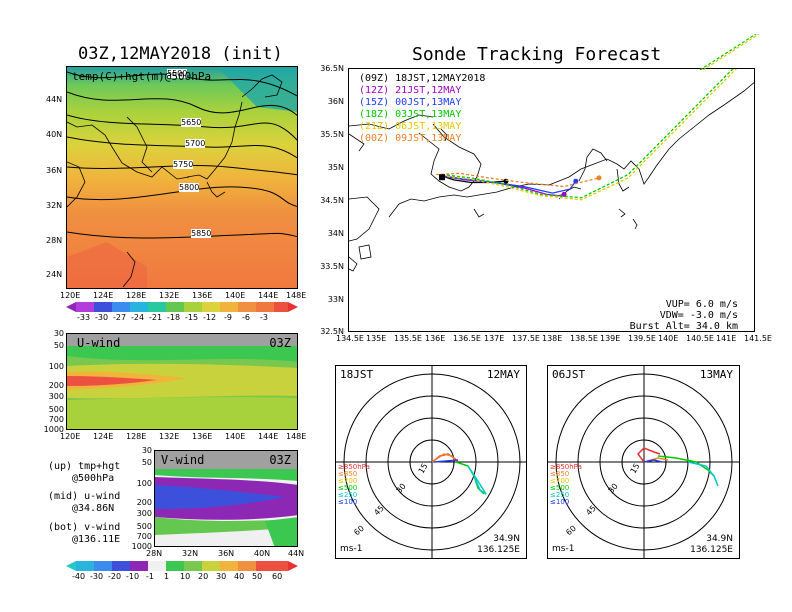  I want to click on map-panel-label: temp(C)+hgt(m)@500hPa, so click(142, 76).